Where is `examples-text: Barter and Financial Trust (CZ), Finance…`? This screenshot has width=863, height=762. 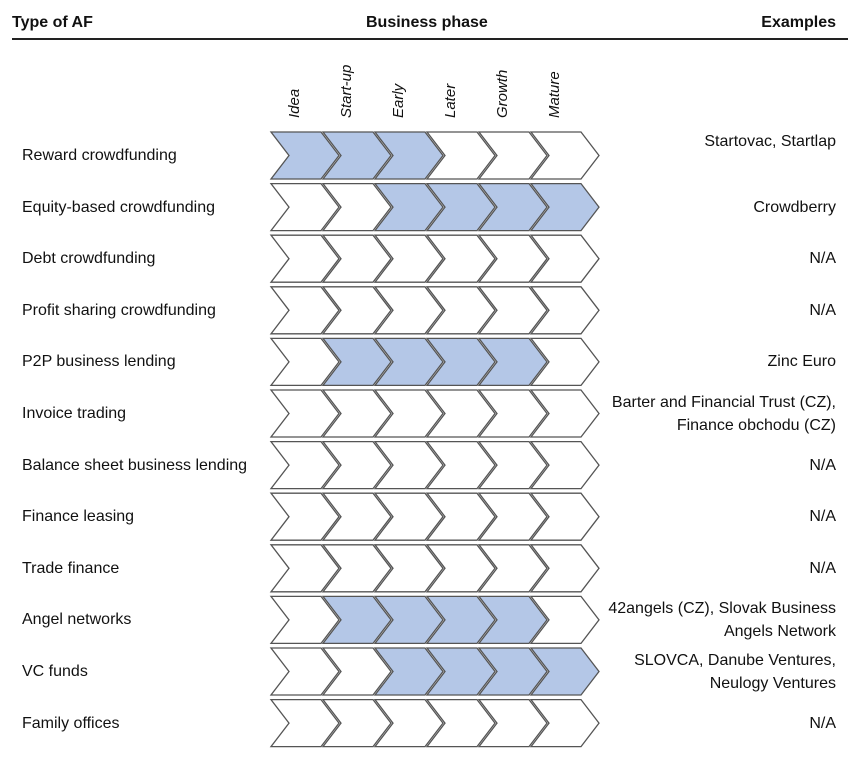
examples-text: Barter and Financial Trust (CZ), Finance… is located at coordinates (723, 413).